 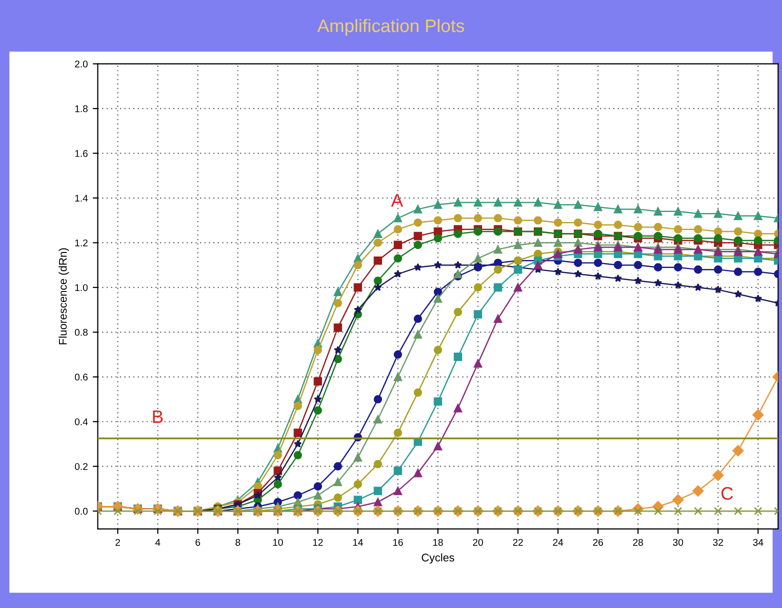 I want to click on x-tick-label: 18, so click(x=438, y=542).